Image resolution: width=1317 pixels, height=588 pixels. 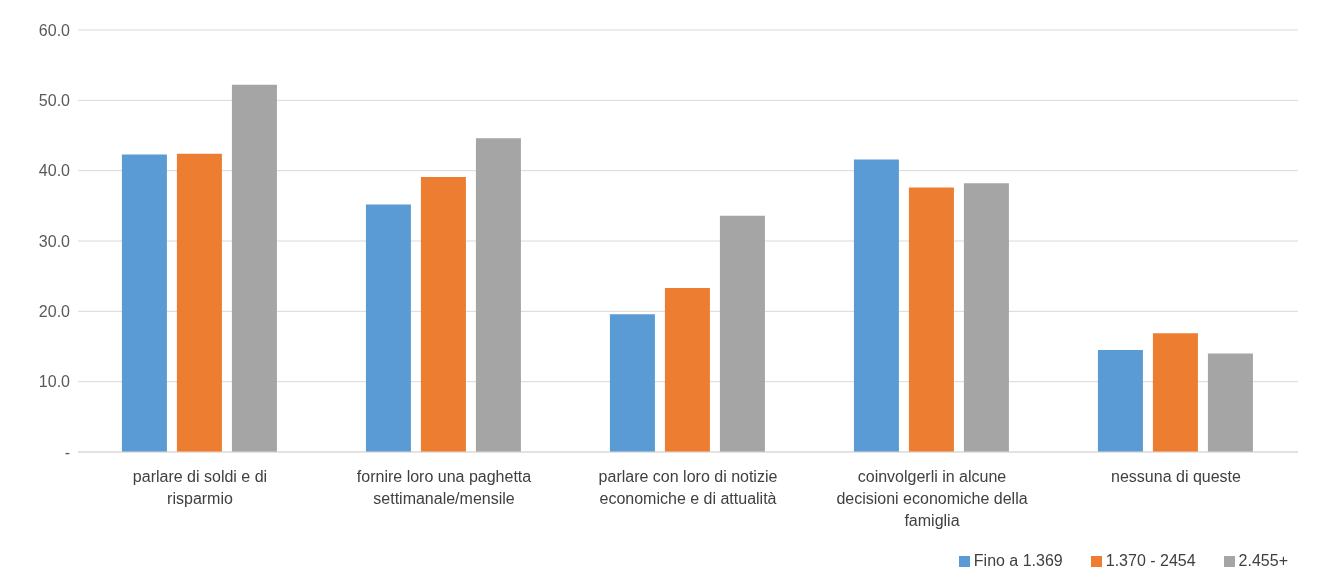 I want to click on x-tick-label: parlare di soldi e di risparmio, so click(x=200, y=487).